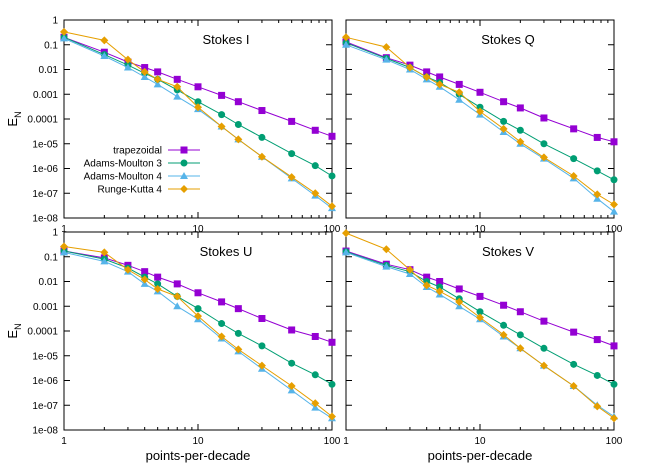 This screenshot has width=664, height=465. What do you see at coordinates (226, 39) in the screenshot?
I see `panel-title: Stokes I` at bounding box center [226, 39].